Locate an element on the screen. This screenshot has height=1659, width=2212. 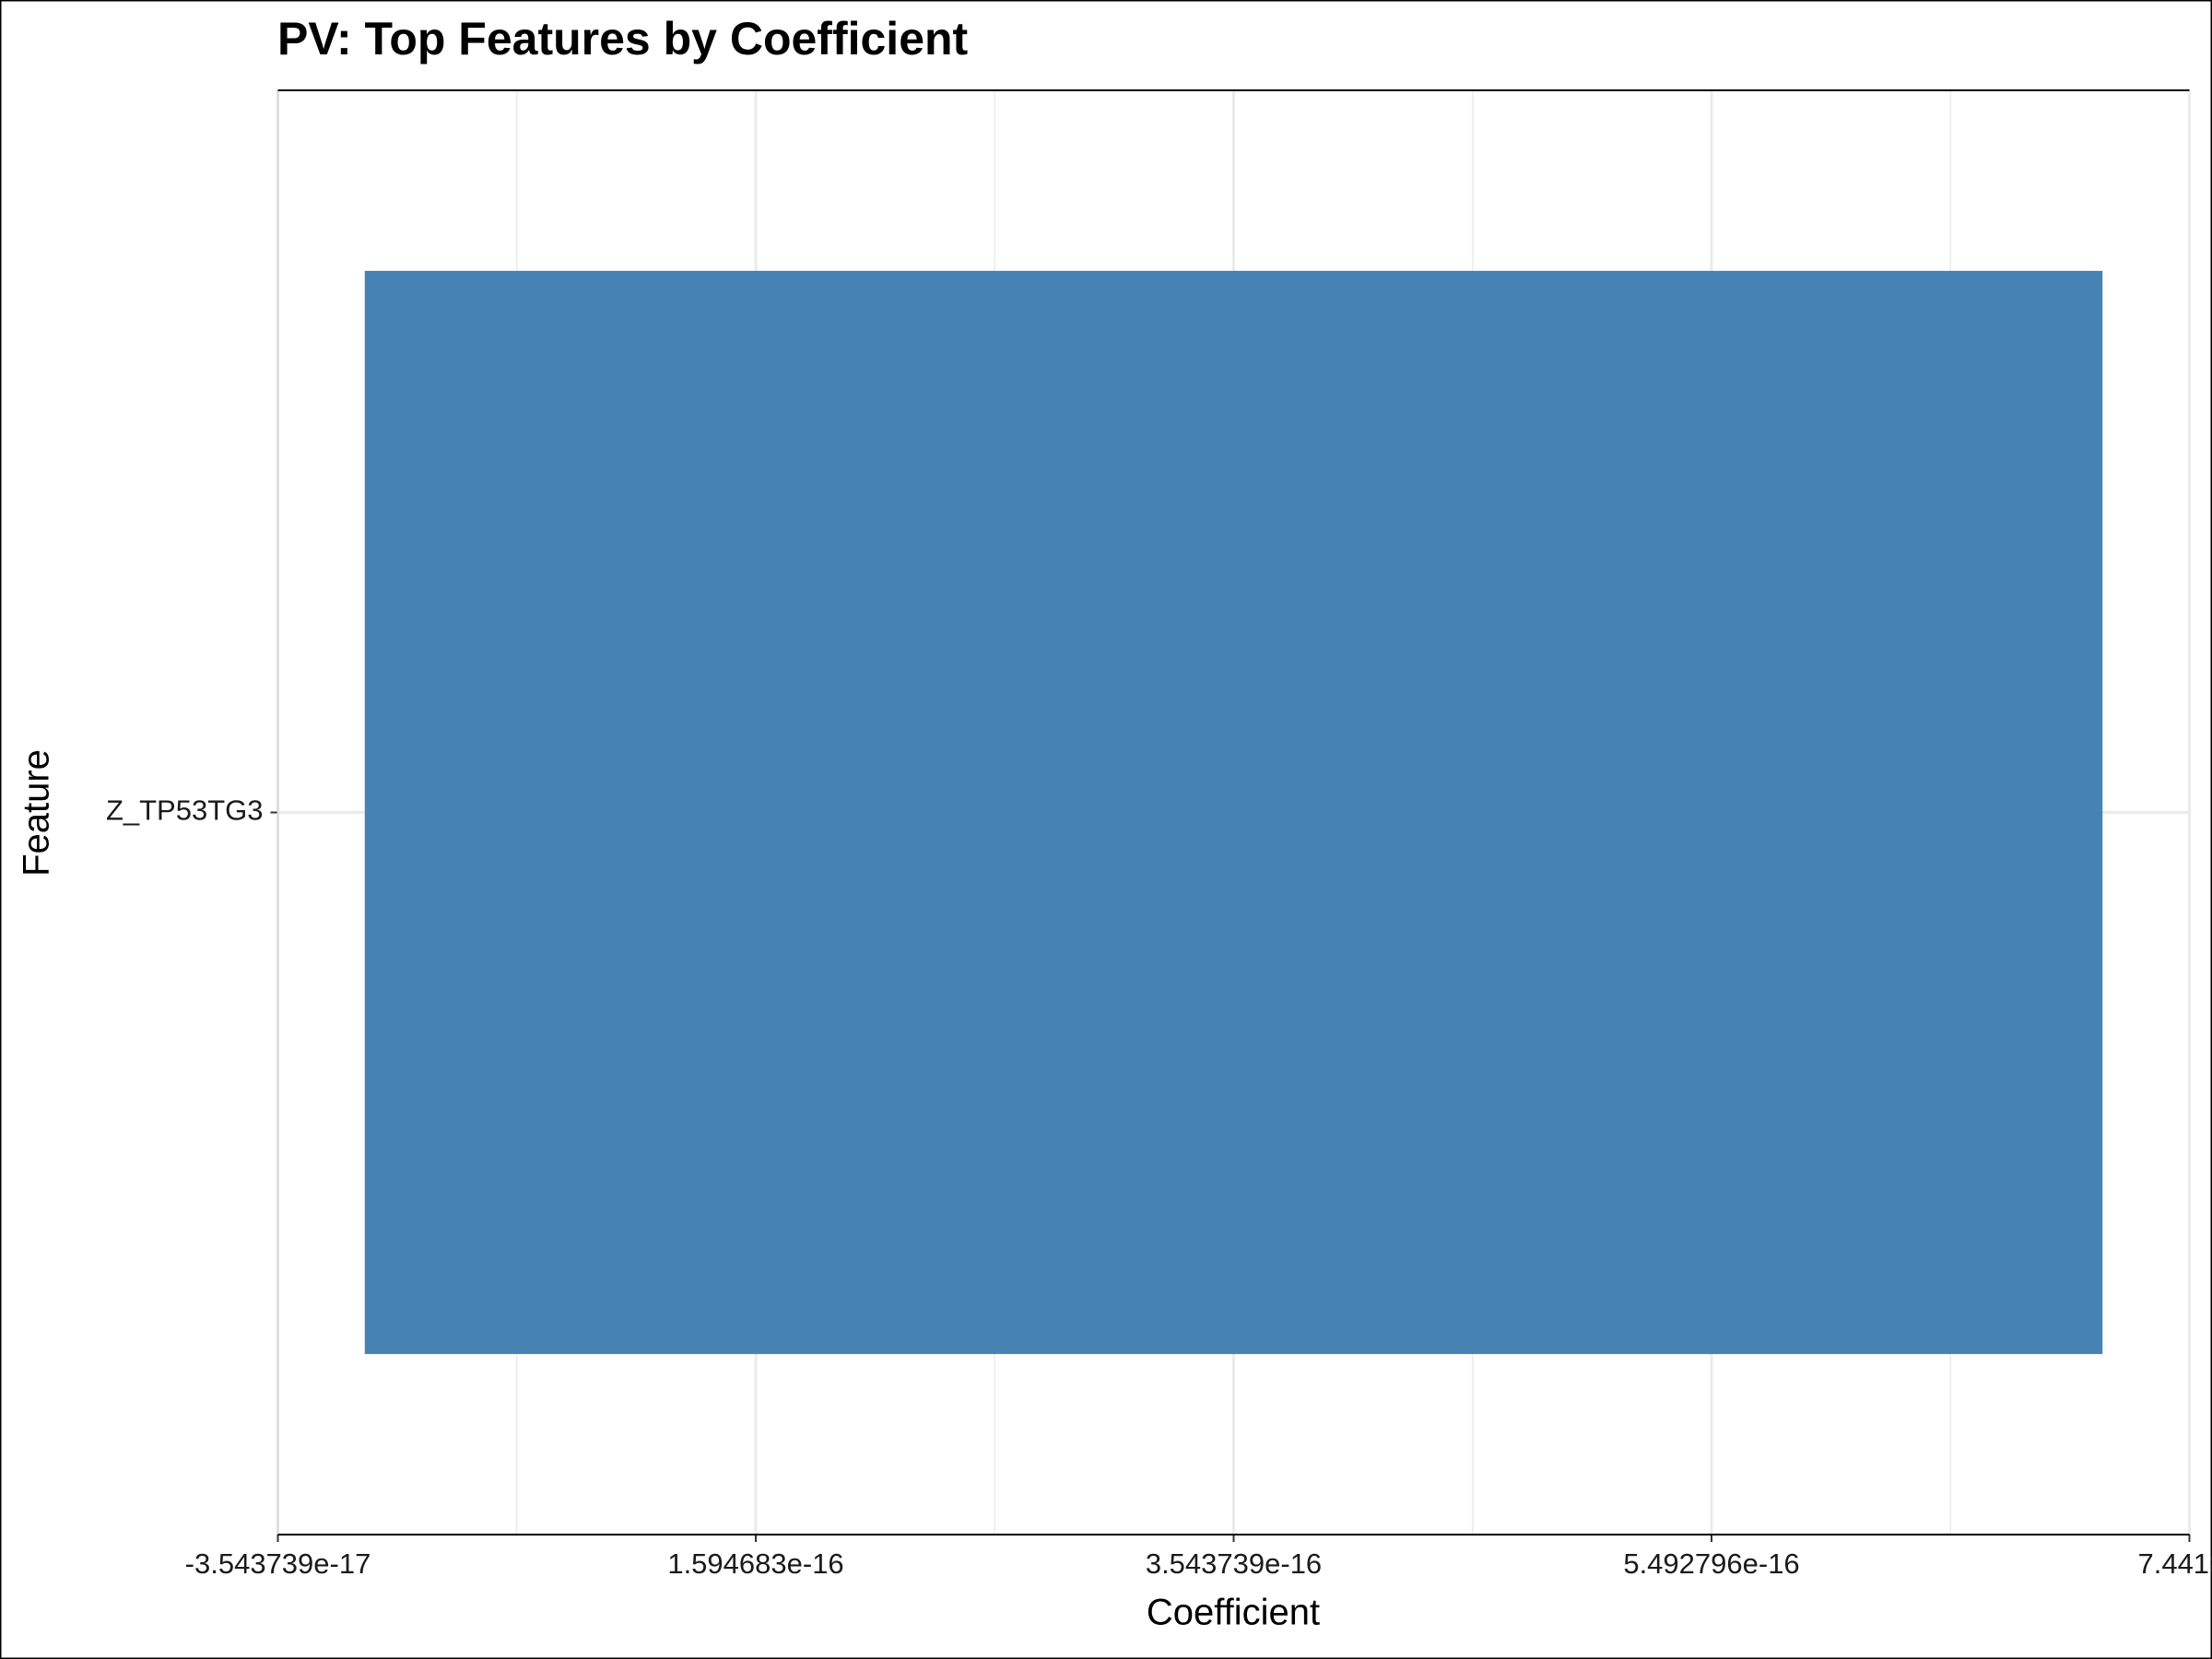
x-tick-label: 7.44185 is located at coordinates (2174, 1563).